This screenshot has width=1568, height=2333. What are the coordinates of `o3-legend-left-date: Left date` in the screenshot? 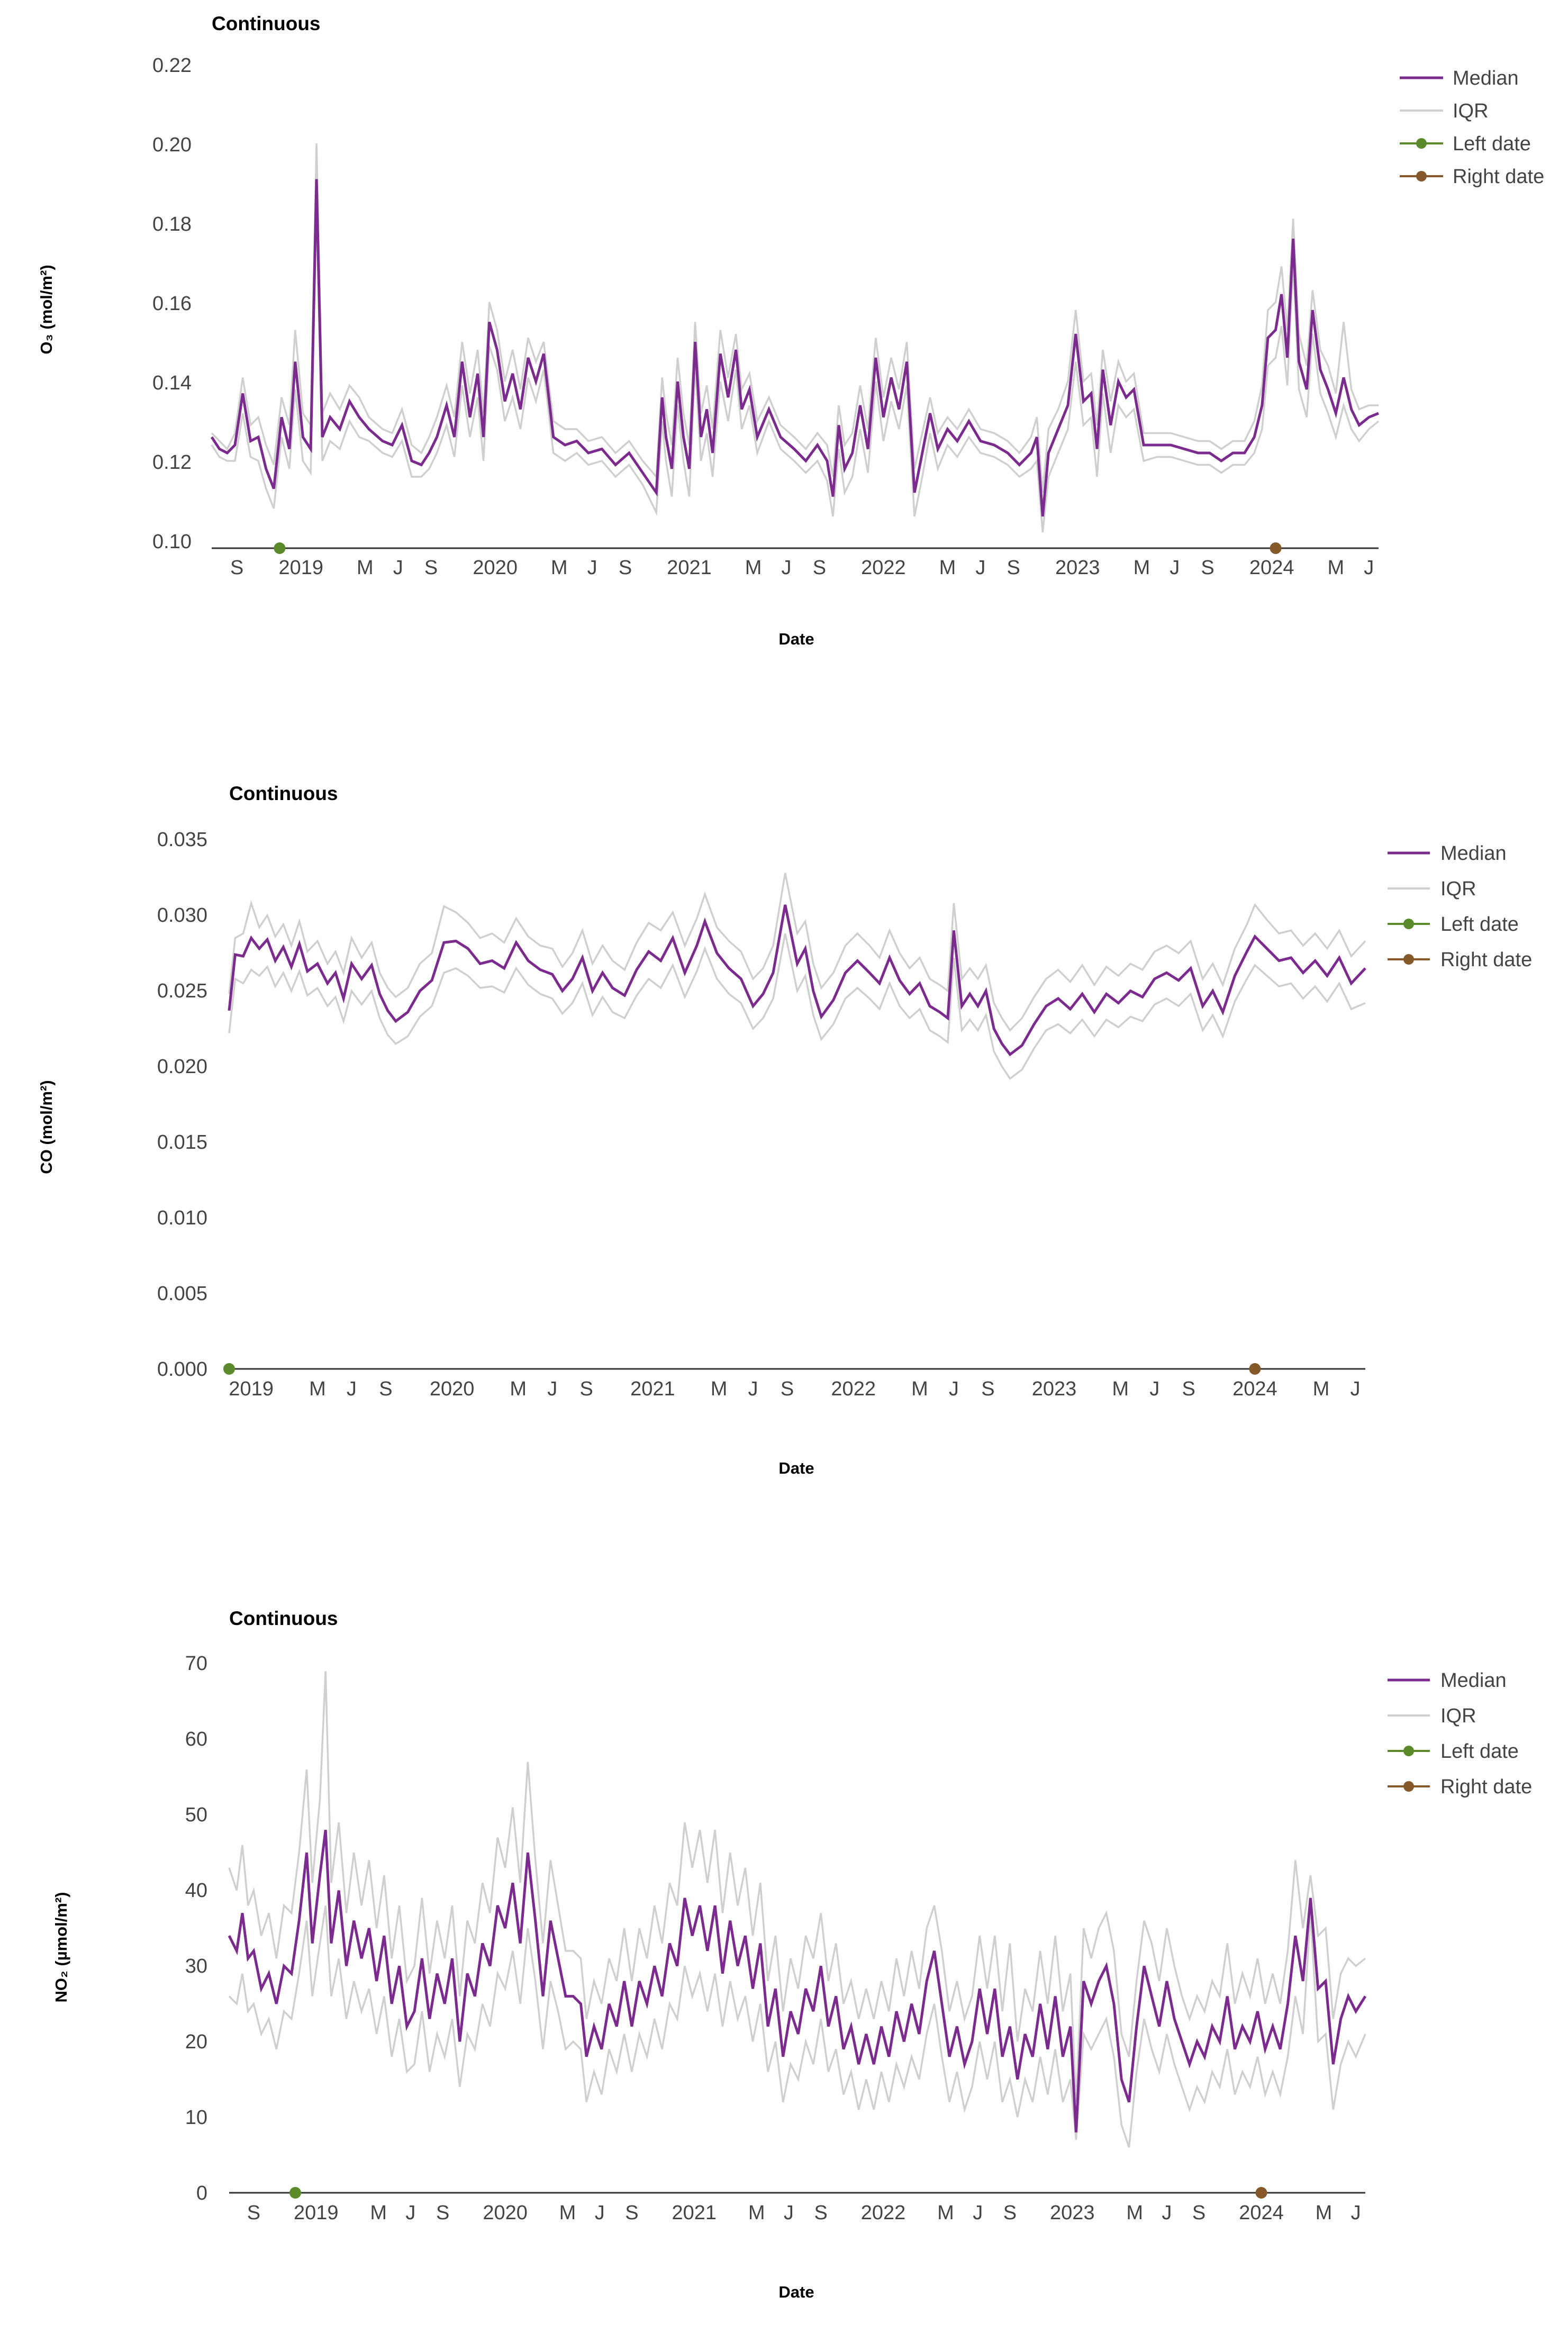 It's located at (1492, 144).